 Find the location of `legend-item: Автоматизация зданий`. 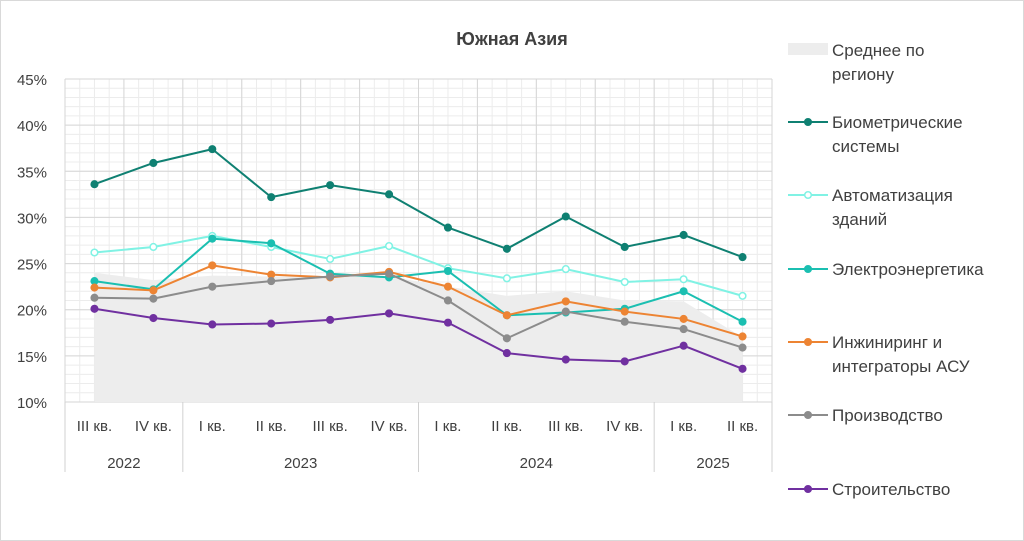

legend-item: Автоматизация зданий is located at coordinates (870, 207).